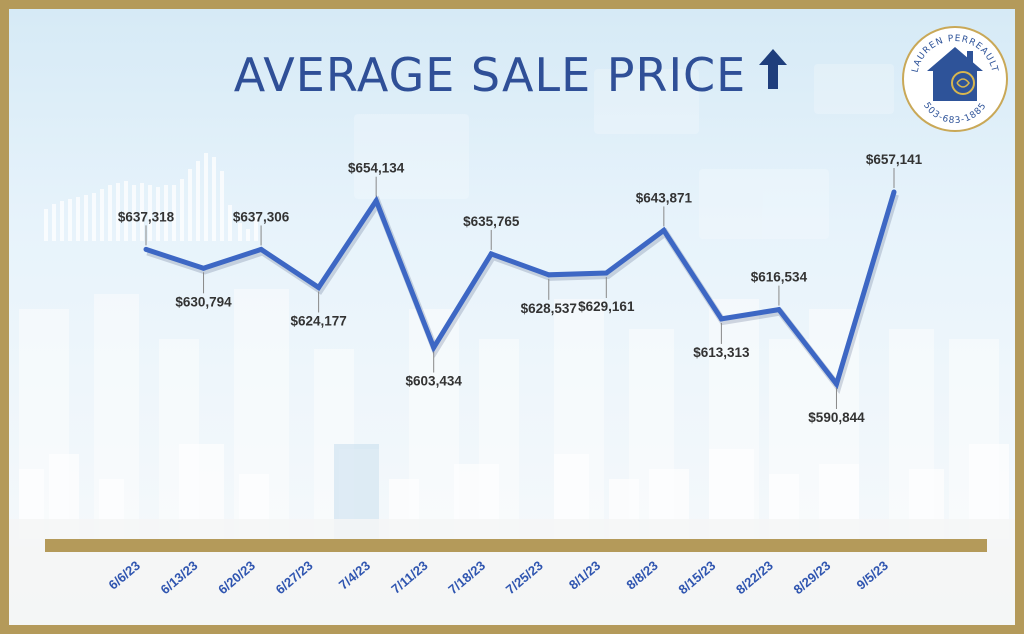 Image resolution: width=1024 pixels, height=634 pixels. I want to click on brand-logo: LAUREN PERREAULT 503-683-1885, so click(955, 79).